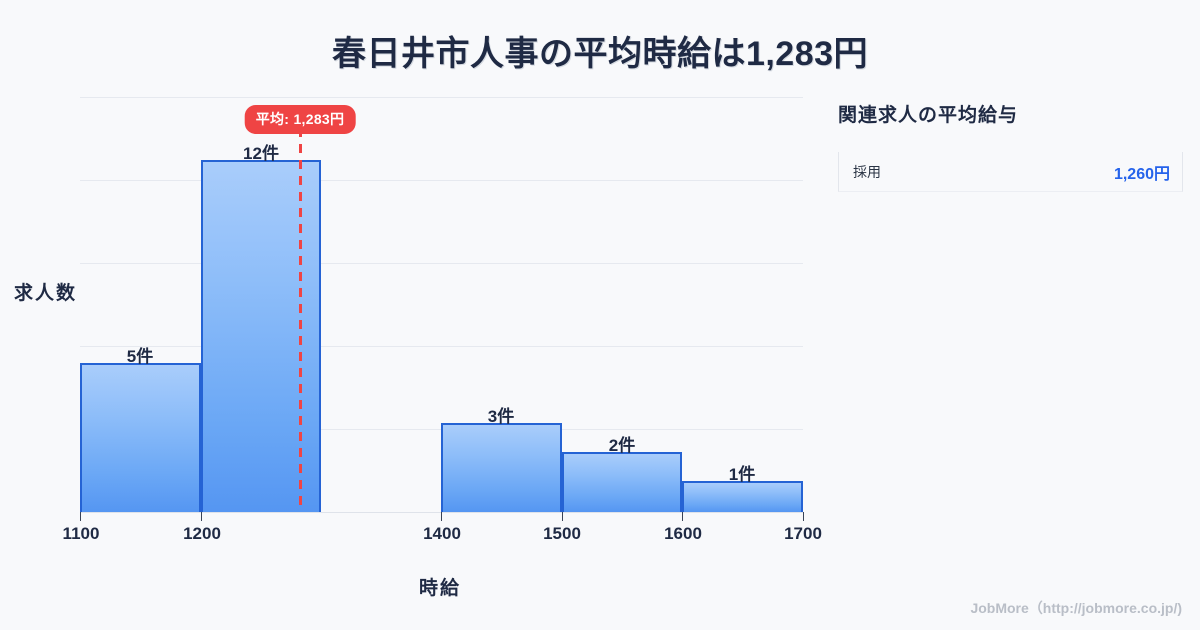  What do you see at coordinates (1141, 174) in the screenshot?
I see `salary-row-value: 1,260円` at bounding box center [1141, 174].